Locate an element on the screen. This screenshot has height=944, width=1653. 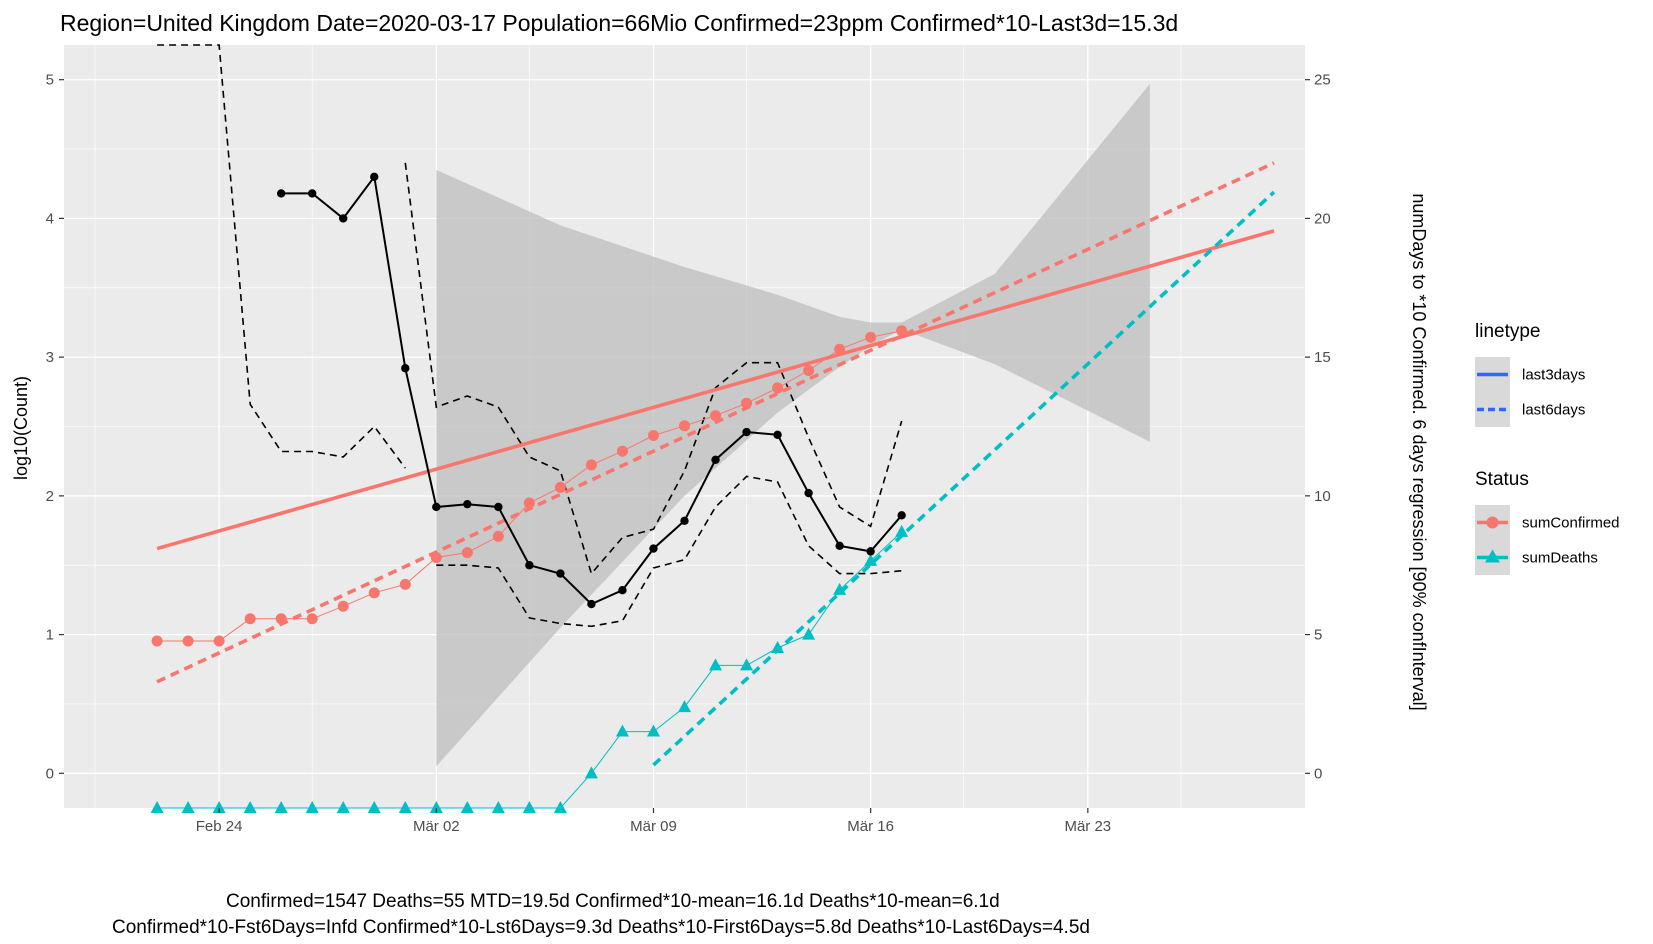
y-tick-label: 4 is located at coordinates (50, 218).